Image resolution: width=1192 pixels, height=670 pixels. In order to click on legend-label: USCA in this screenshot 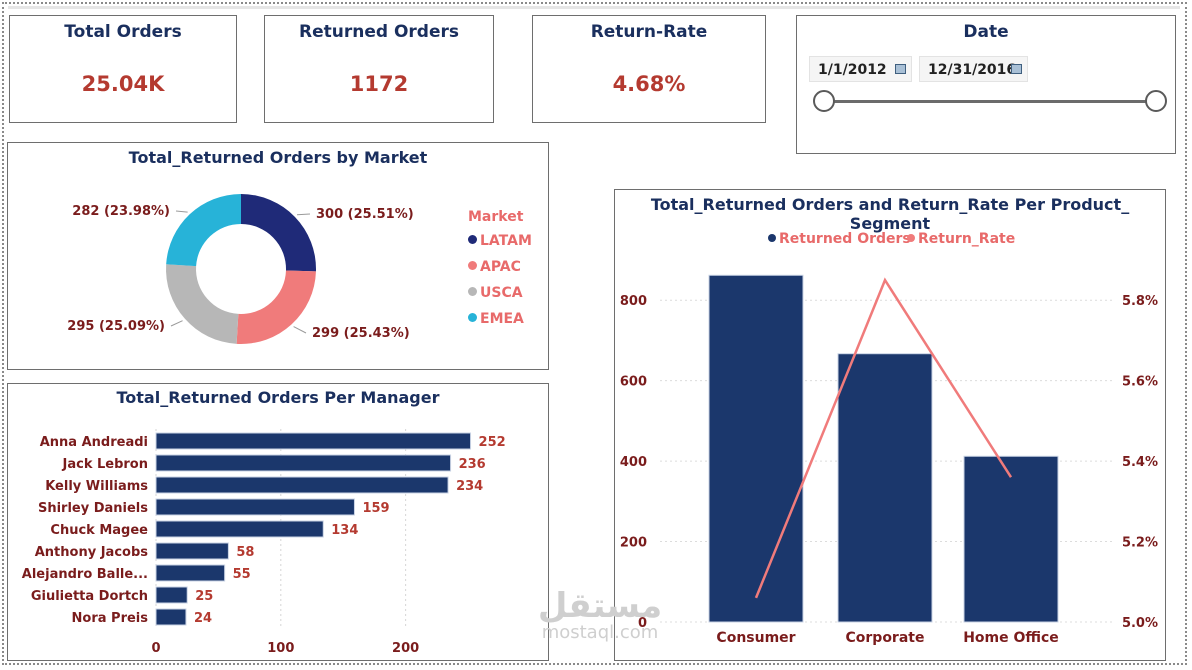, I will do `click(501, 293)`.